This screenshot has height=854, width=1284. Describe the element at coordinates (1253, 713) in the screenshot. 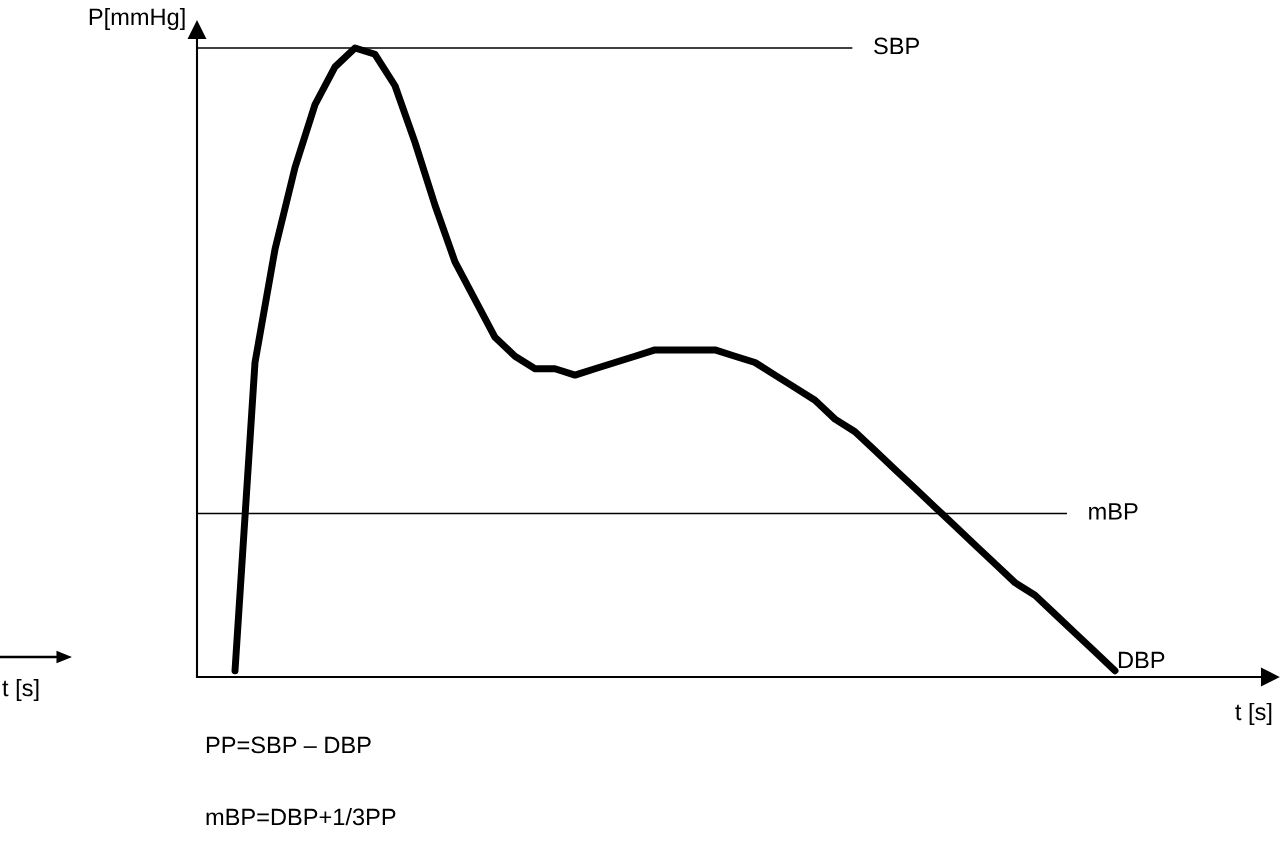

I see `x-axis-title: t [s]` at that location.